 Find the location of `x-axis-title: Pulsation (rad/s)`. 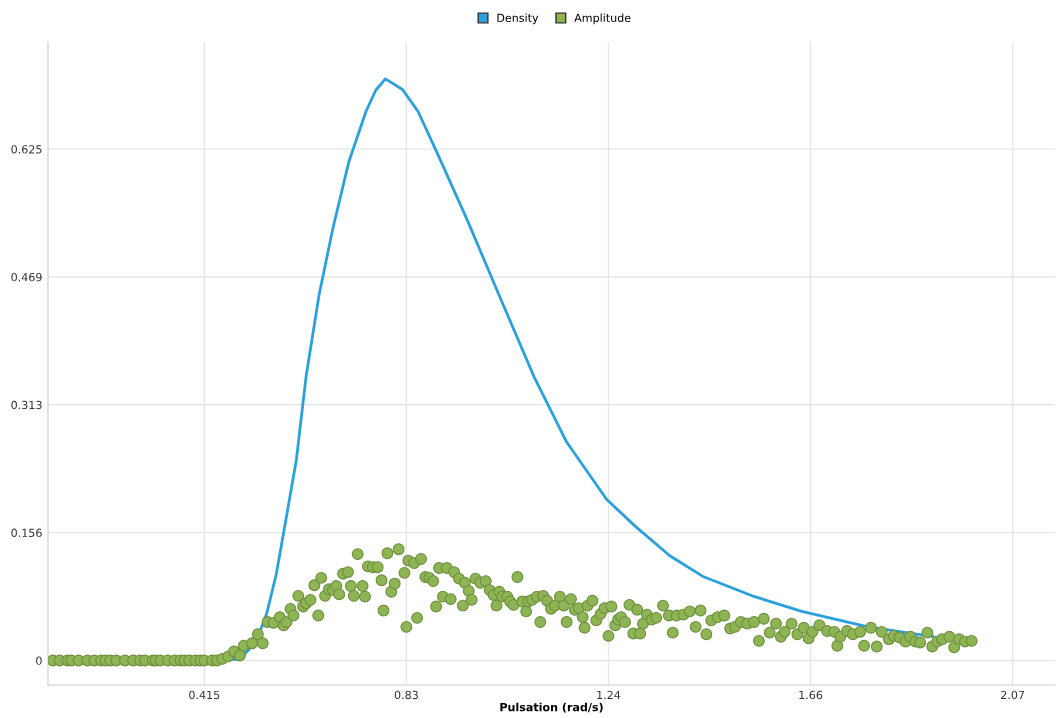

x-axis-title: Pulsation (rad/s) is located at coordinates (551, 707).